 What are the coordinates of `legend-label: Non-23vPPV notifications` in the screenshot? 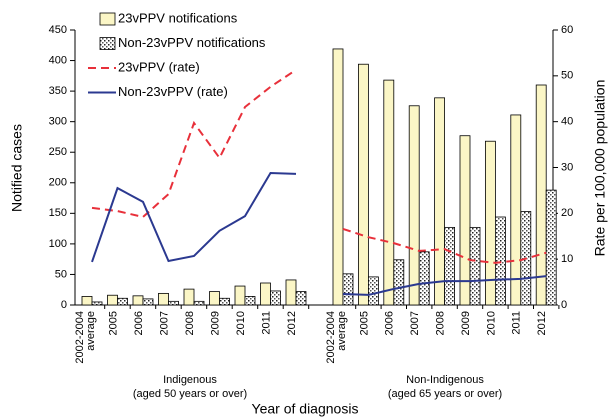 It's located at (192, 42).